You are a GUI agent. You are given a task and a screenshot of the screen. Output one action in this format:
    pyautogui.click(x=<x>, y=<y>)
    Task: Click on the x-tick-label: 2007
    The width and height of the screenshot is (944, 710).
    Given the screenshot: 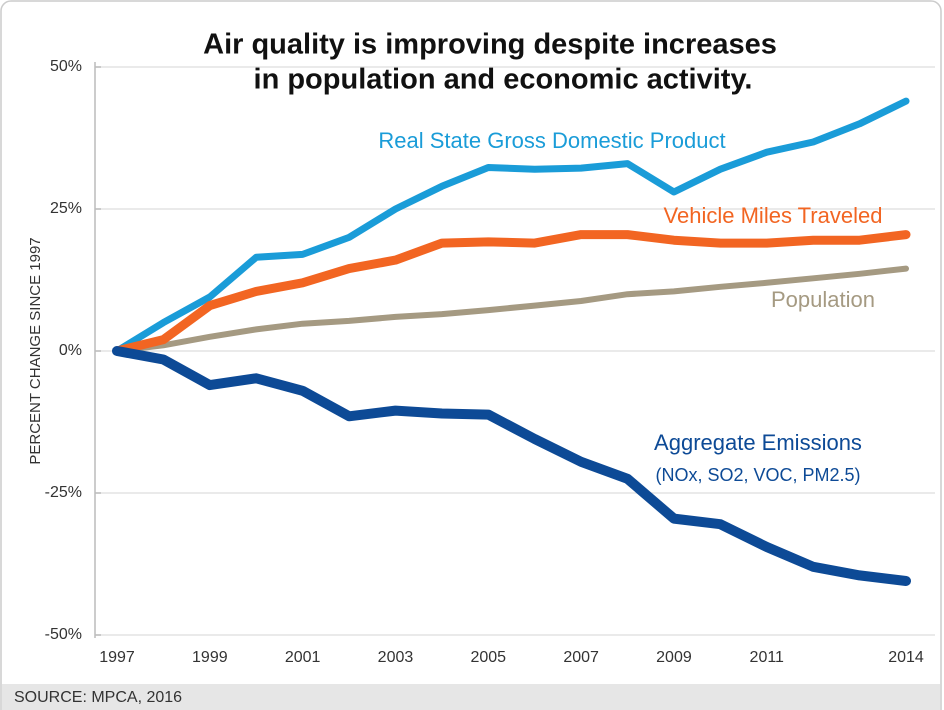 What is the action you would take?
    pyautogui.click(x=581, y=657)
    